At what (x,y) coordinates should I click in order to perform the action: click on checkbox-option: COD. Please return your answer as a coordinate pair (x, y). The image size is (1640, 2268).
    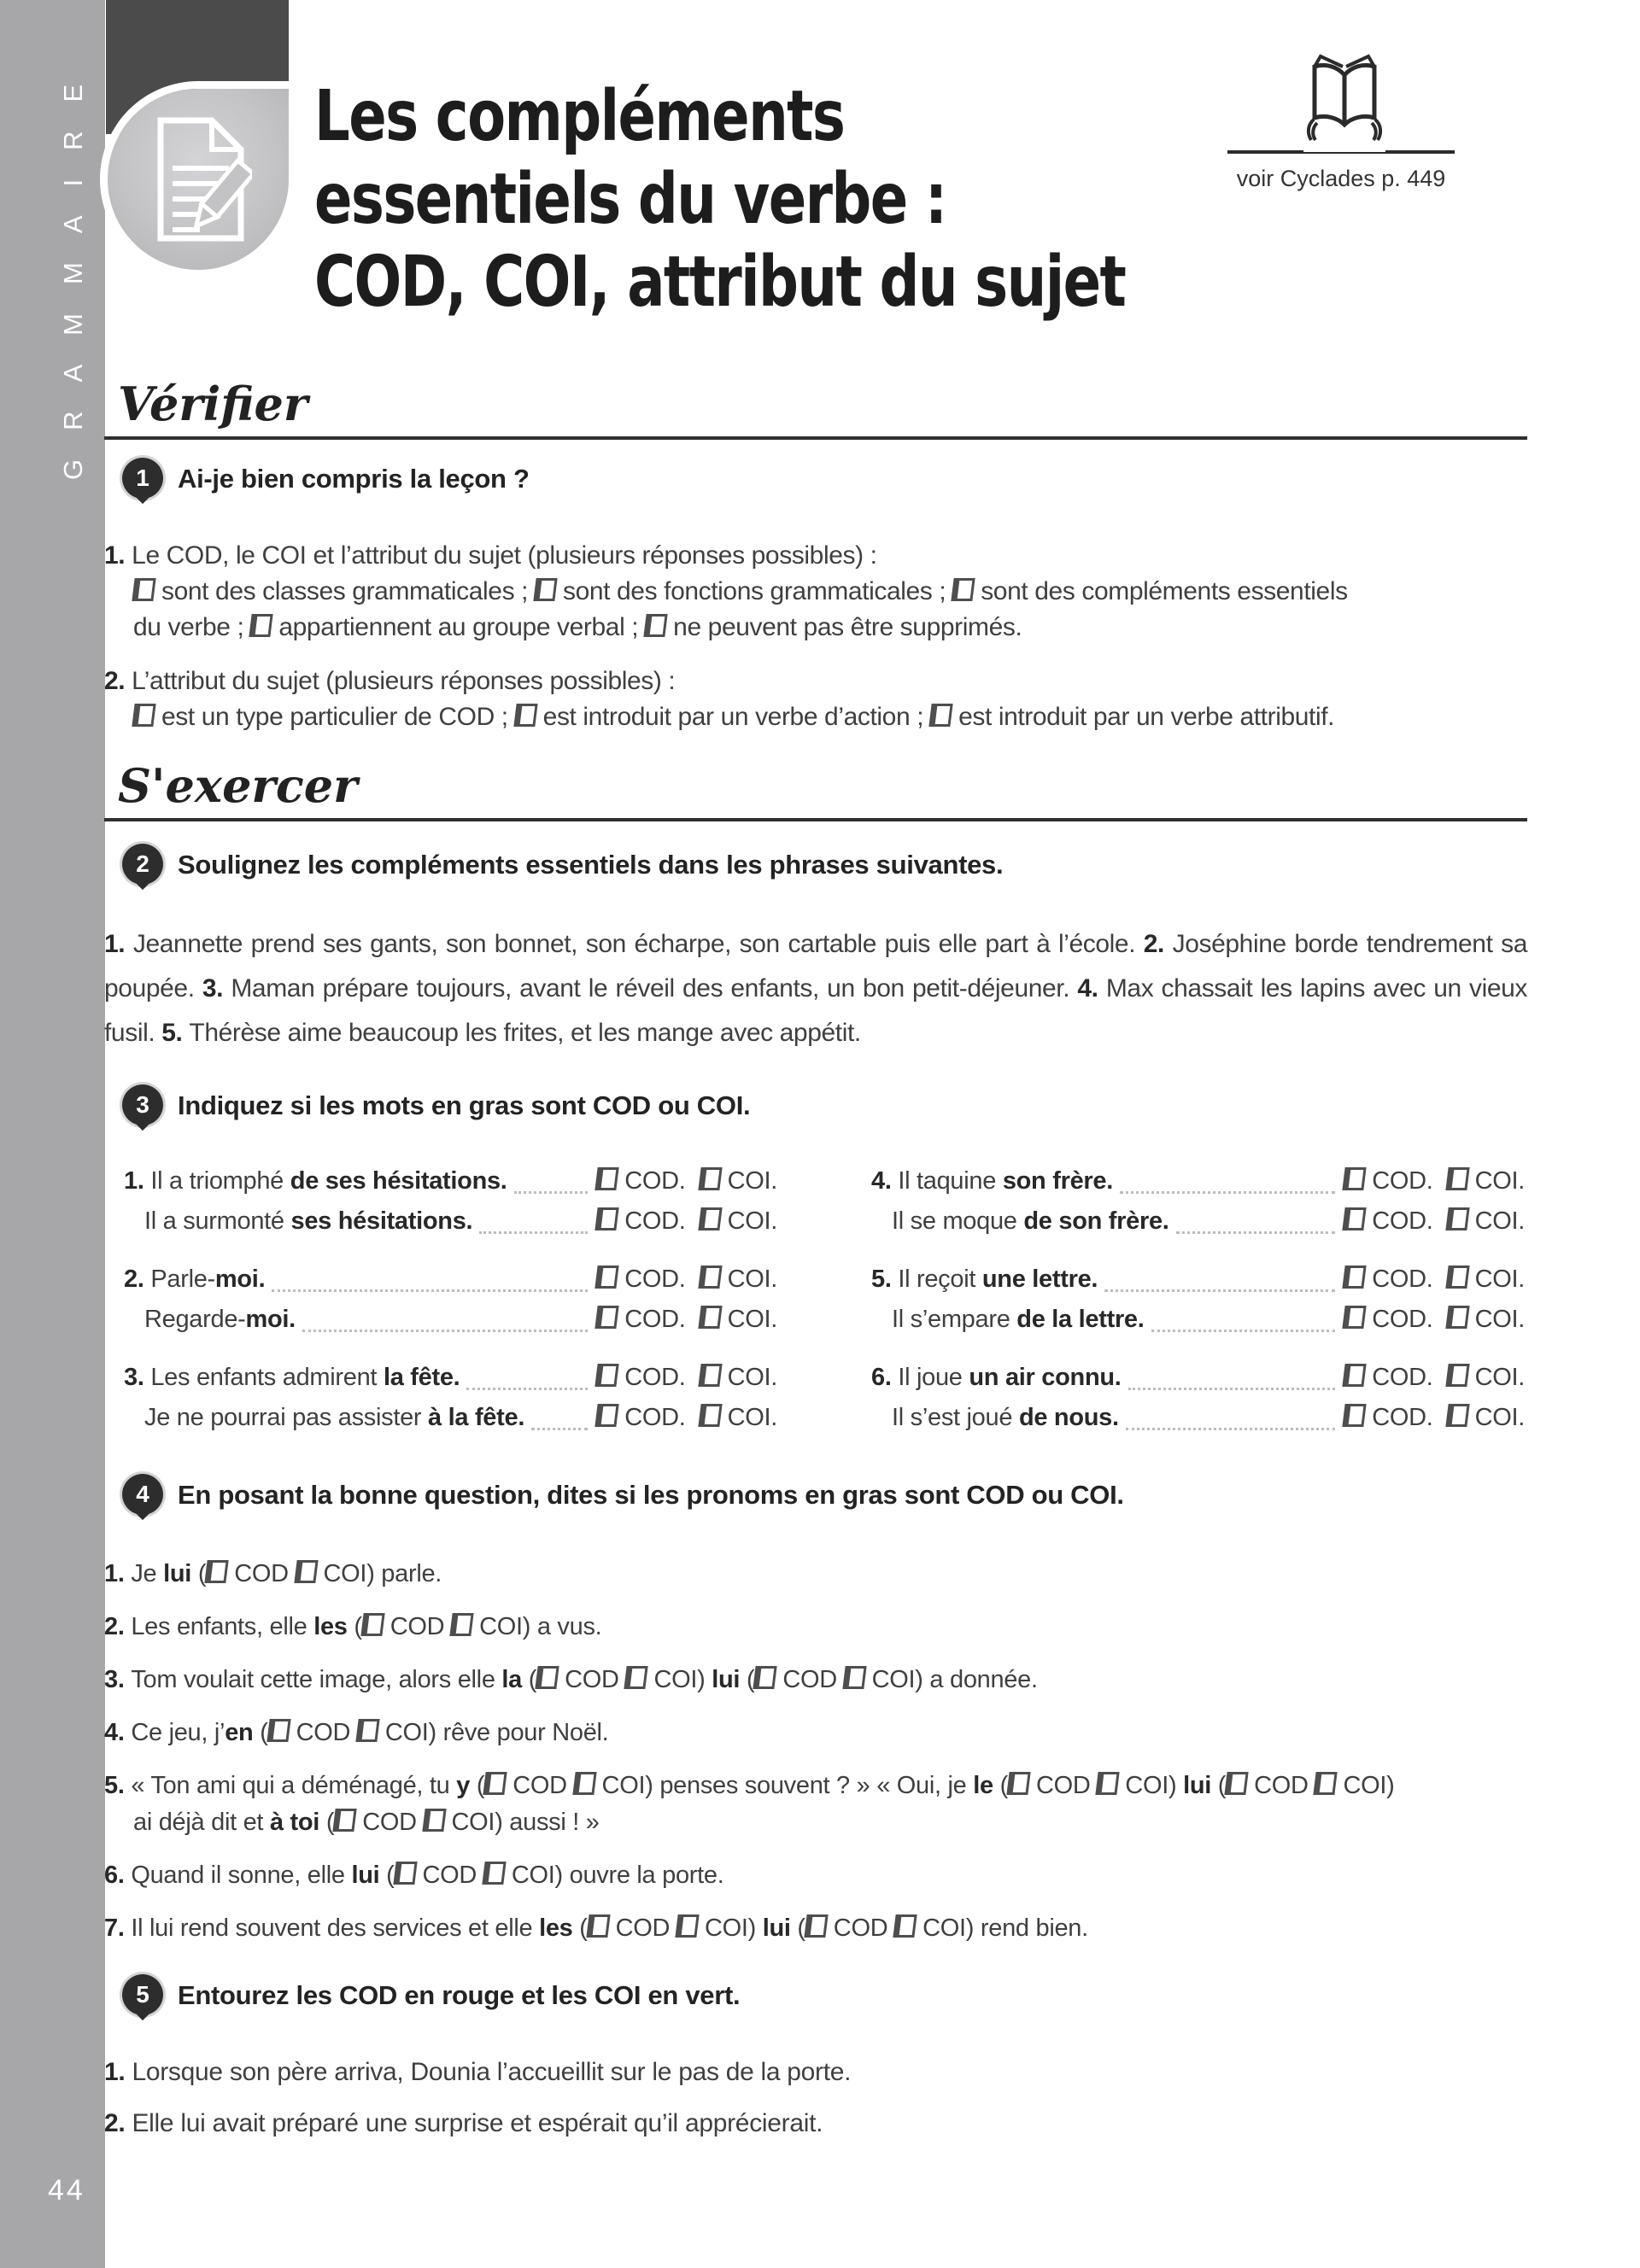
    Looking at the image, I should click on (308, 1732).